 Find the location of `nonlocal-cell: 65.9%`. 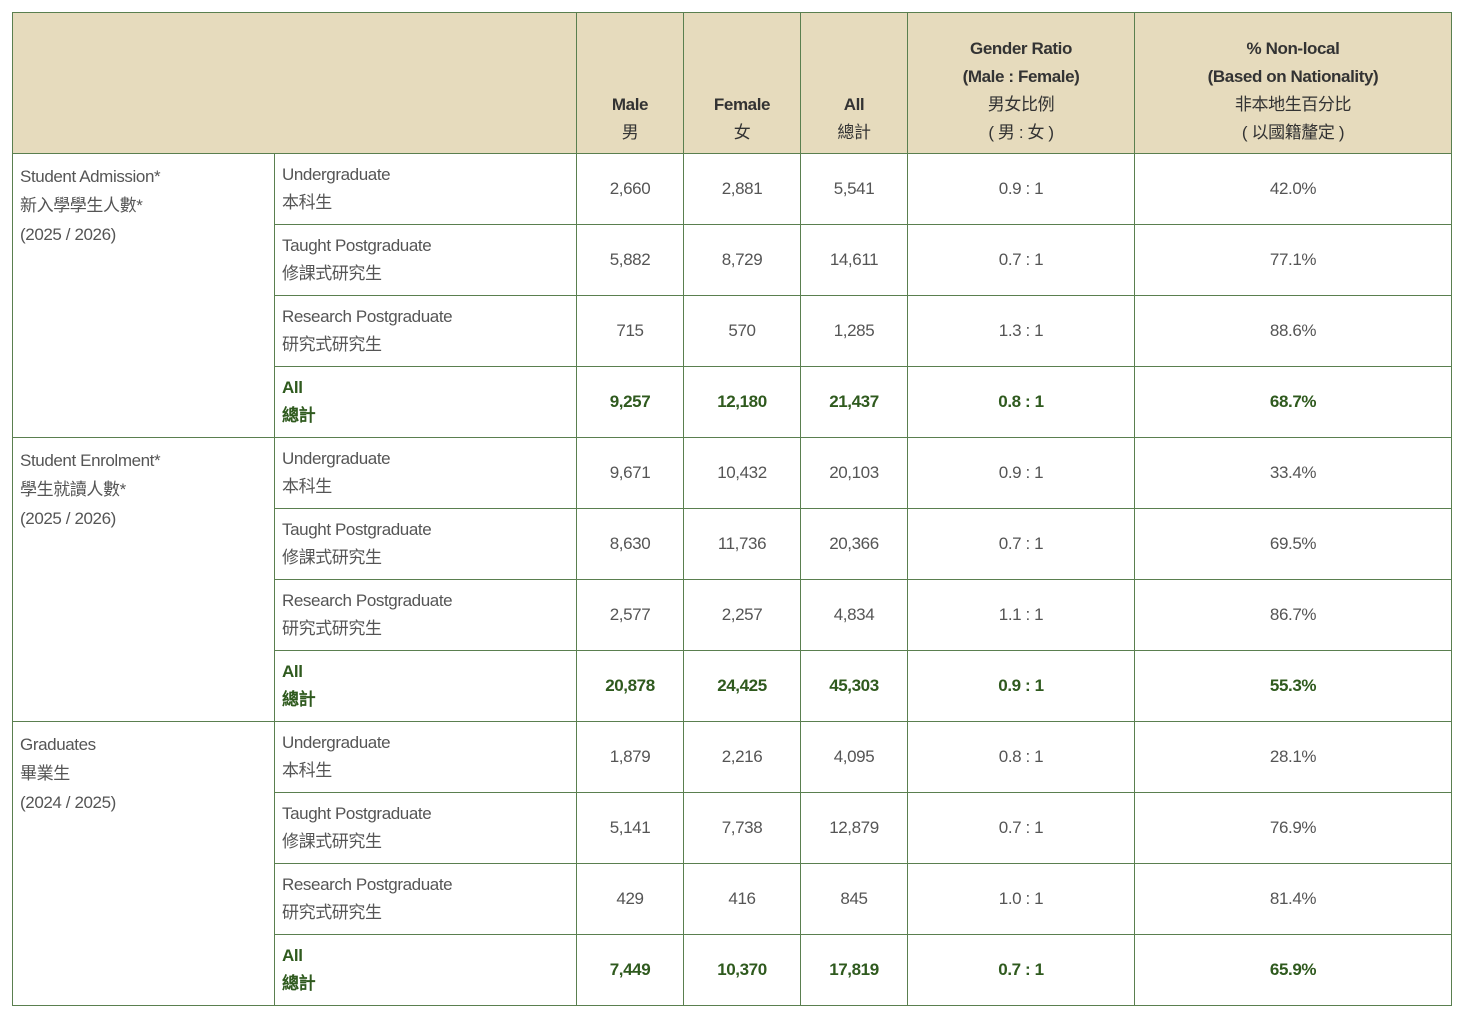

nonlocal-cell: 65.9% is located at coordinates (1293, 970).